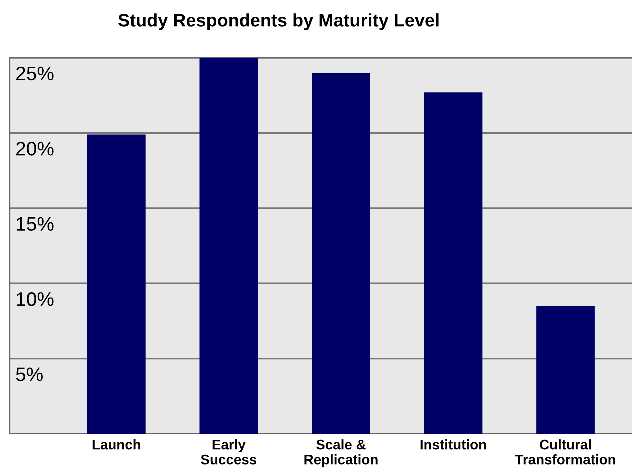 This screenshot has width=632, height=475. What do you see at coordinates (341, 454) in the screenshot?
I see `x-tick-label: Scale & Replication` at bounding box center [341, 454].